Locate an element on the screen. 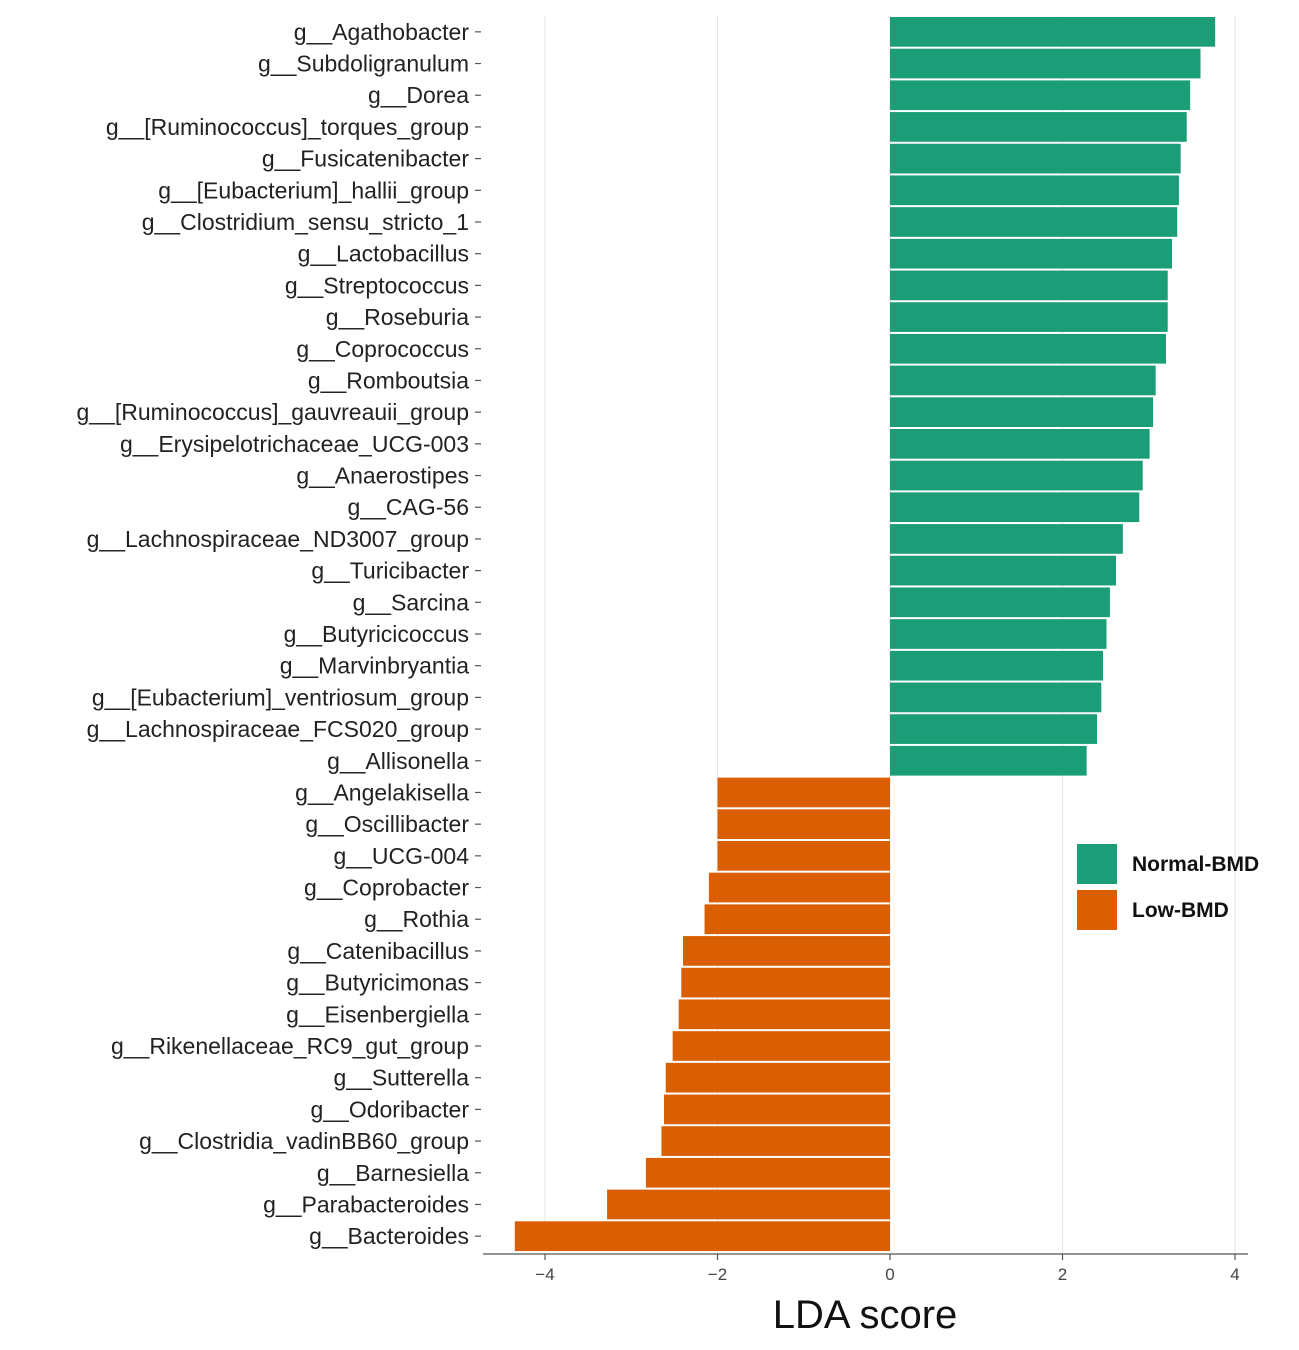 This screenshot has width=1299, height=1350. bar-g-subdoligranulum is located at coordinates (1045, 63).